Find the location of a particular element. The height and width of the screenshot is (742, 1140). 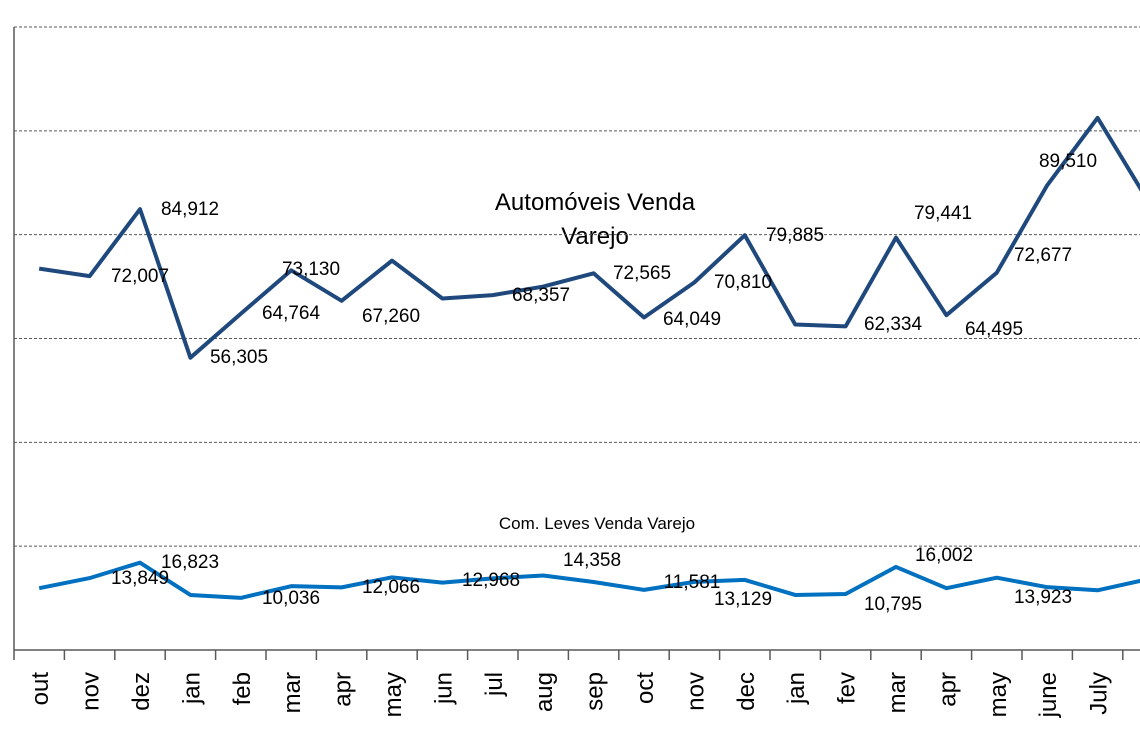

data-label: 13,923 is located at coordinates (1043, 597).